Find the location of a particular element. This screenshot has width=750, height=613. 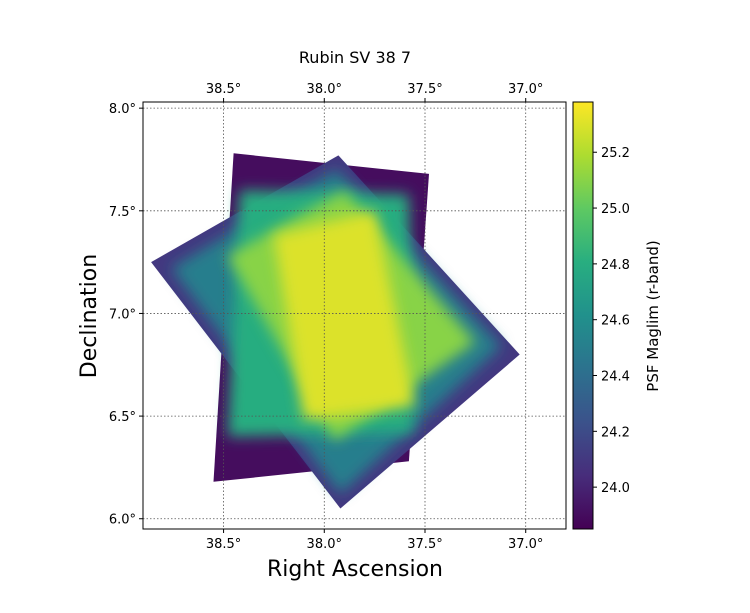

x-tick-label-top: 38.0° is located at coordinates (324, 89).